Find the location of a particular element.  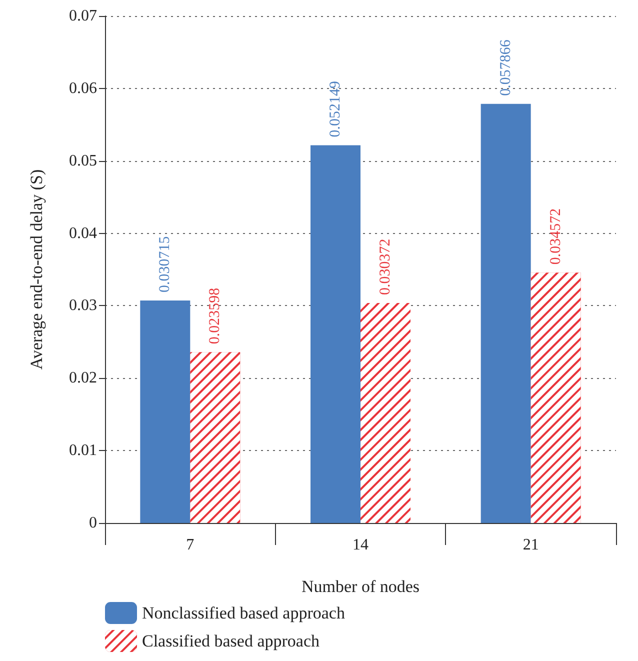

data-label: 0.030715 is located at coordinates (165, 264).